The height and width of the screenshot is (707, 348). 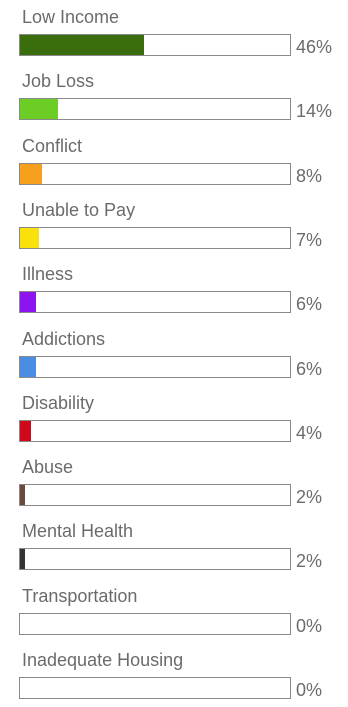 What do you see at coordinates (174, 96) in the screenshot?
I see `bar-row: Job Loss 14%` at bounding box center [174, 96].